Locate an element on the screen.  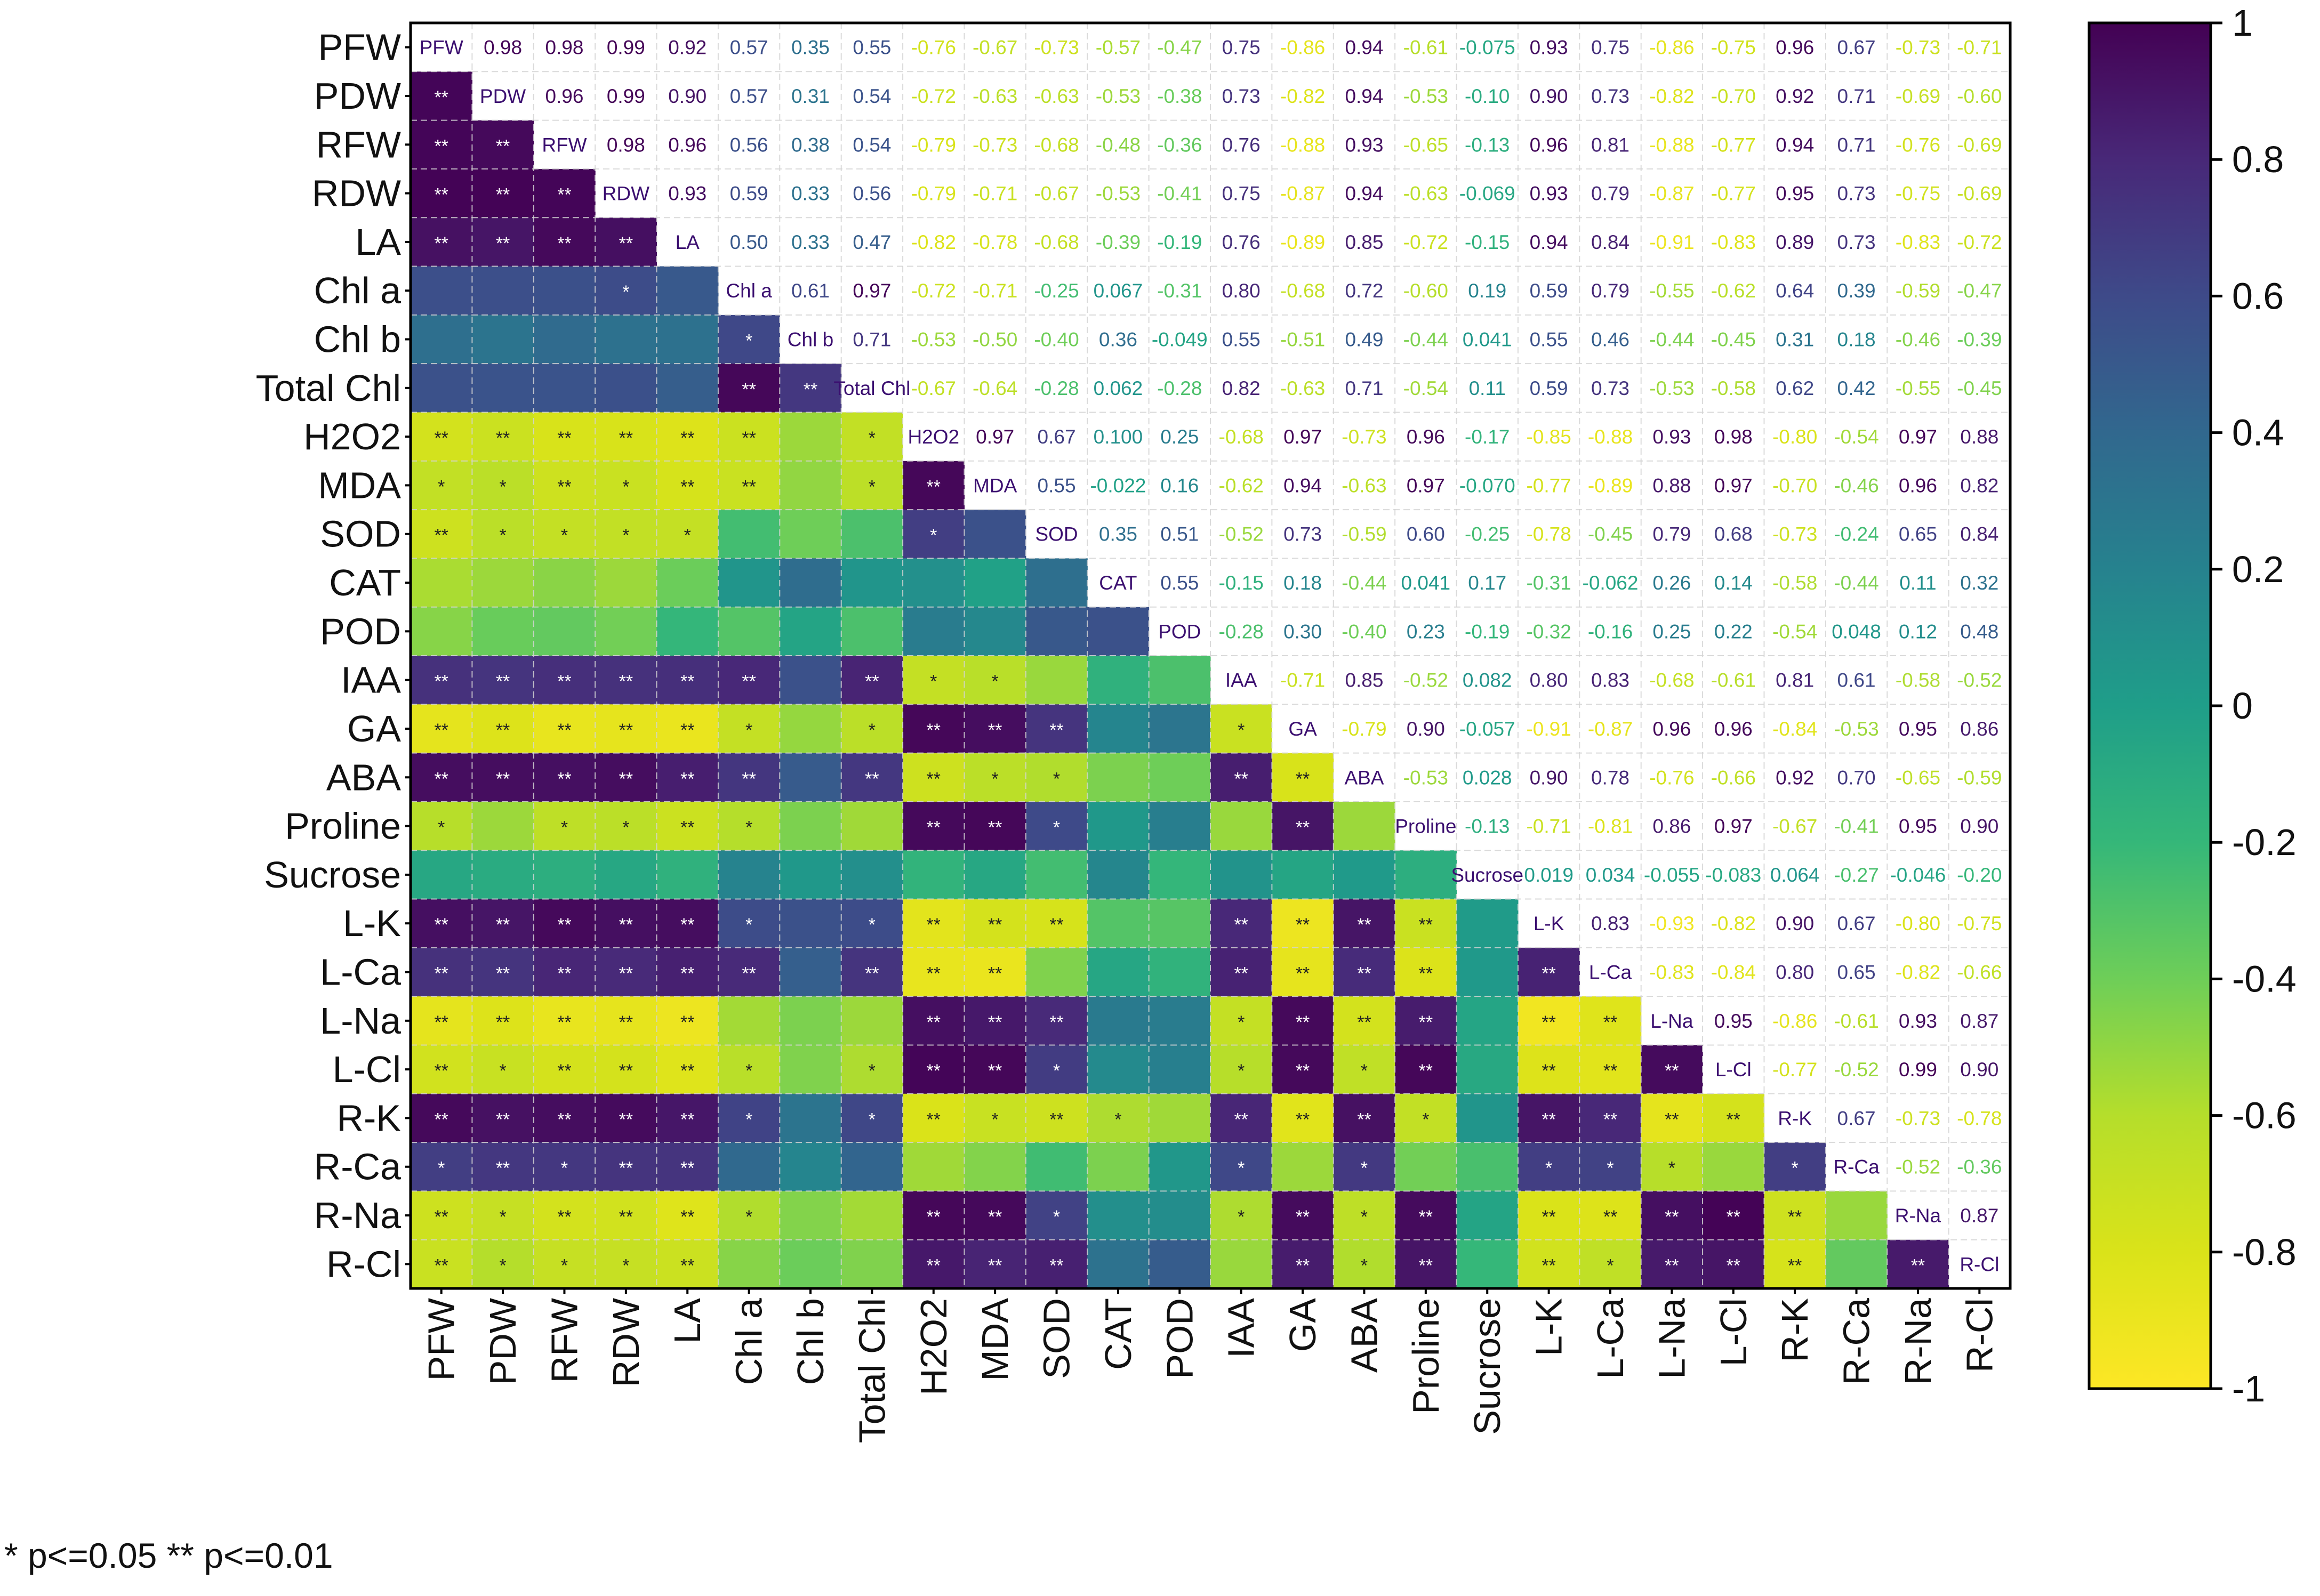
value-label-PFW-L-Ca: 0.75 is located at coordinates (1610, 48).